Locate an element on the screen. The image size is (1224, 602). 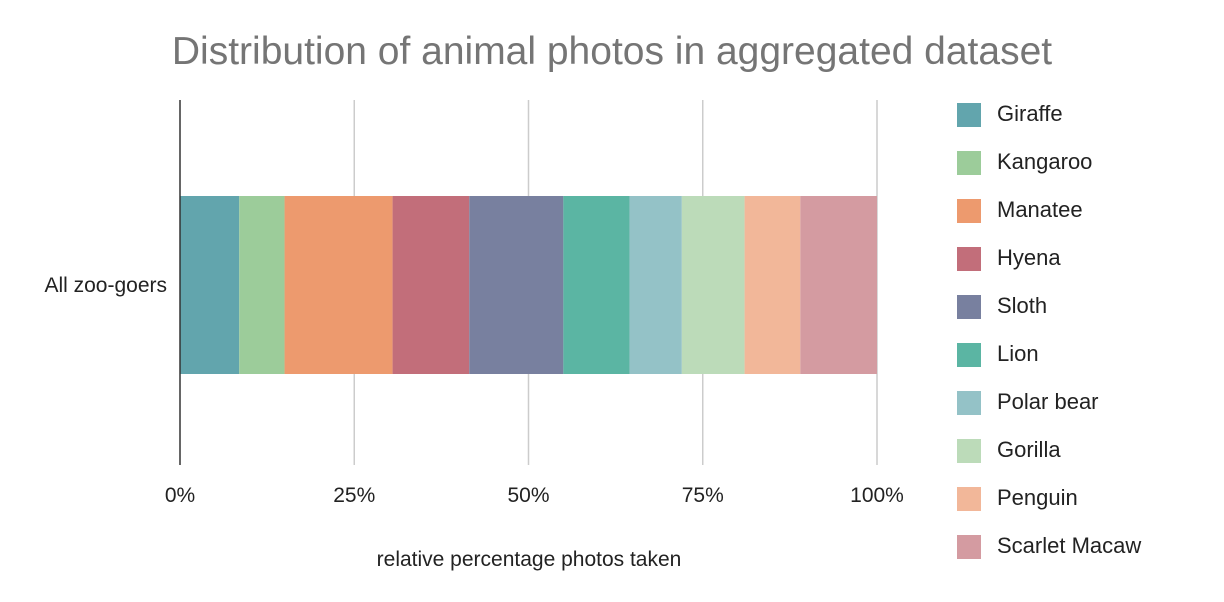
bar-segment-manatee is located at coordinates (338, 285).